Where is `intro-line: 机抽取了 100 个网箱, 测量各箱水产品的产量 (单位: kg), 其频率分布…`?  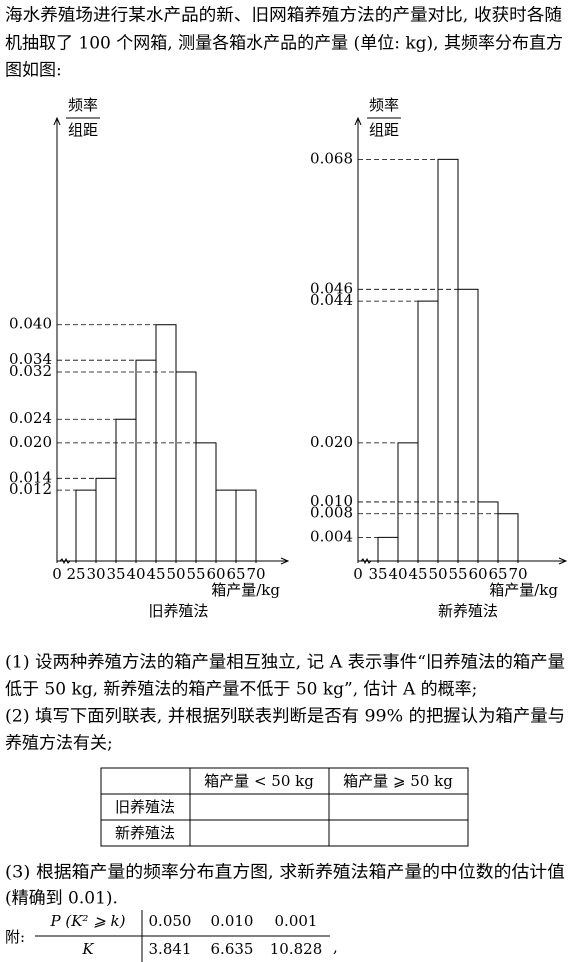 intro-line: 机抽取了 100 个网箱, 测量各箱水产品的产量 (单位: kg), 其频率分布… is located at coordinates (284, 44).